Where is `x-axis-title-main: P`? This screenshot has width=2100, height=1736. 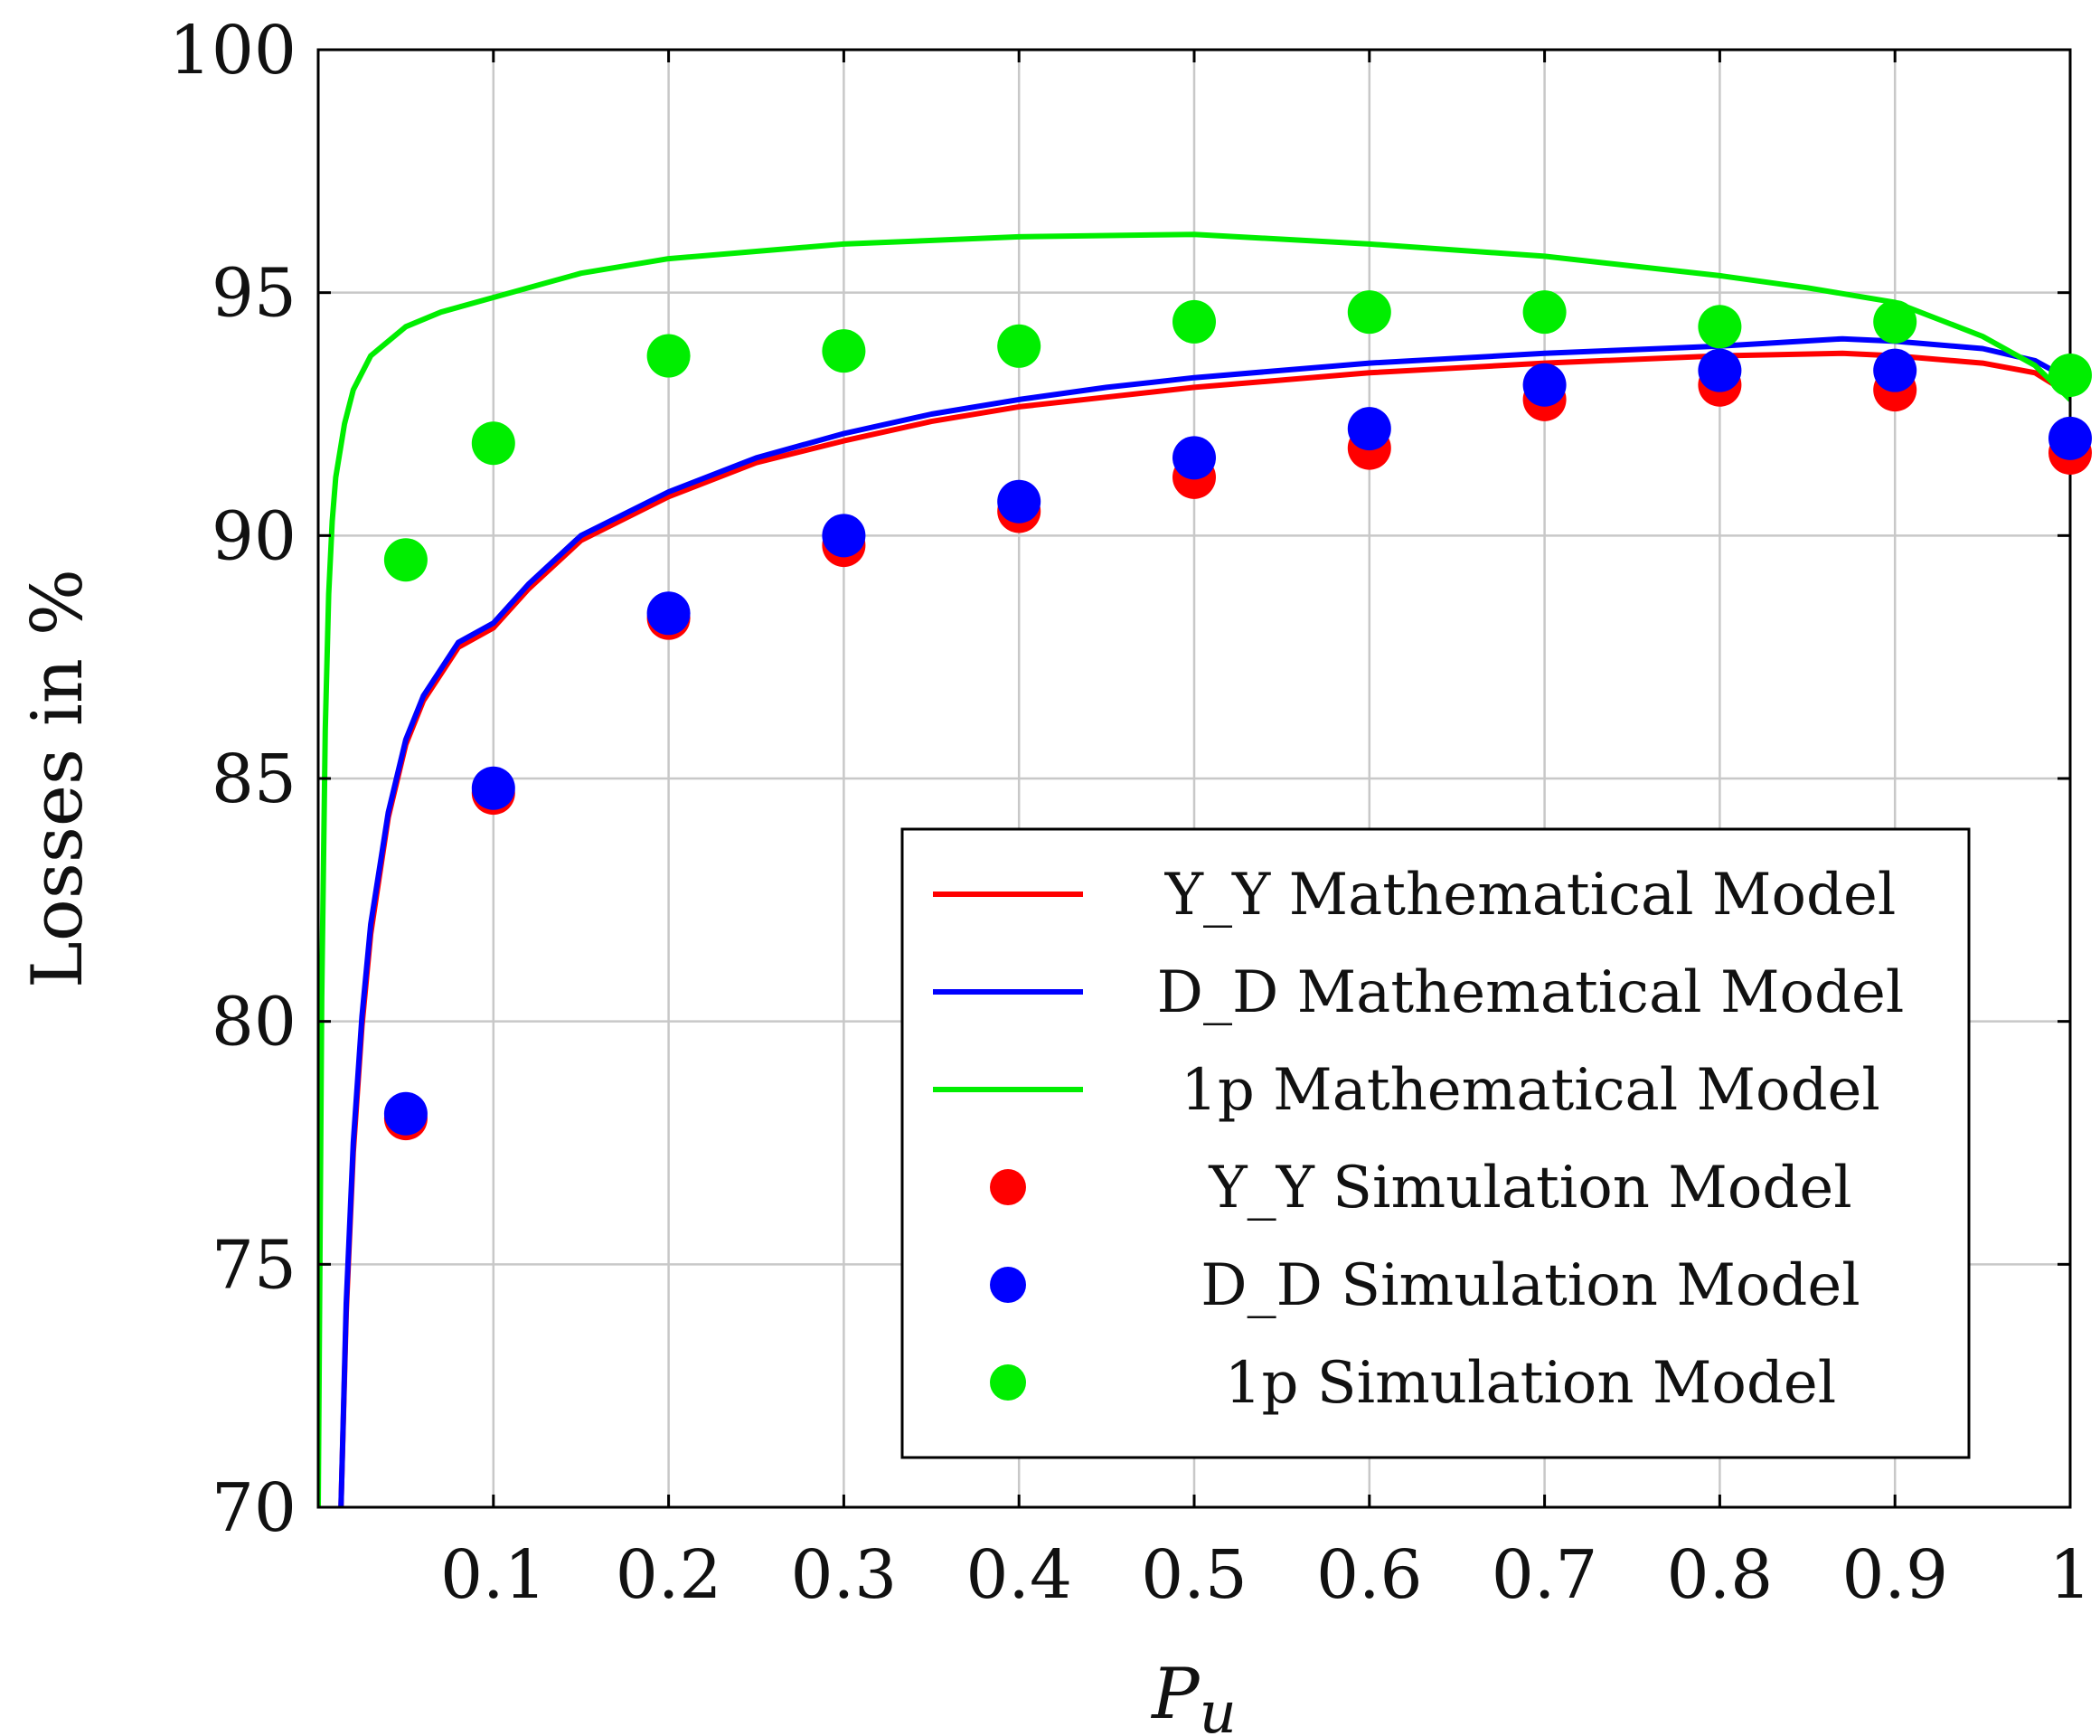
x-axis-title-main: P is located at coordinates (1175, 1695).